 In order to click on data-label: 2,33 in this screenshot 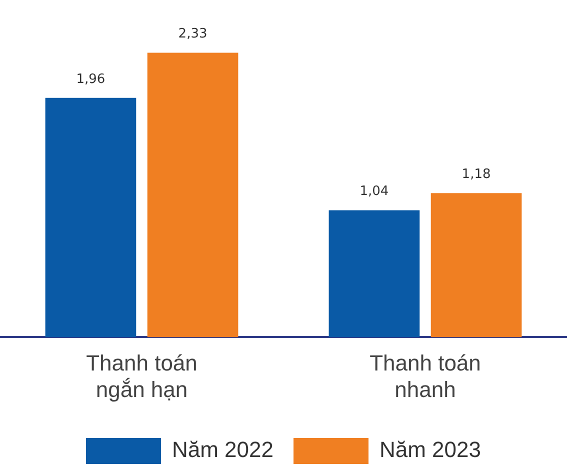, I will do `click(193, 34)`.